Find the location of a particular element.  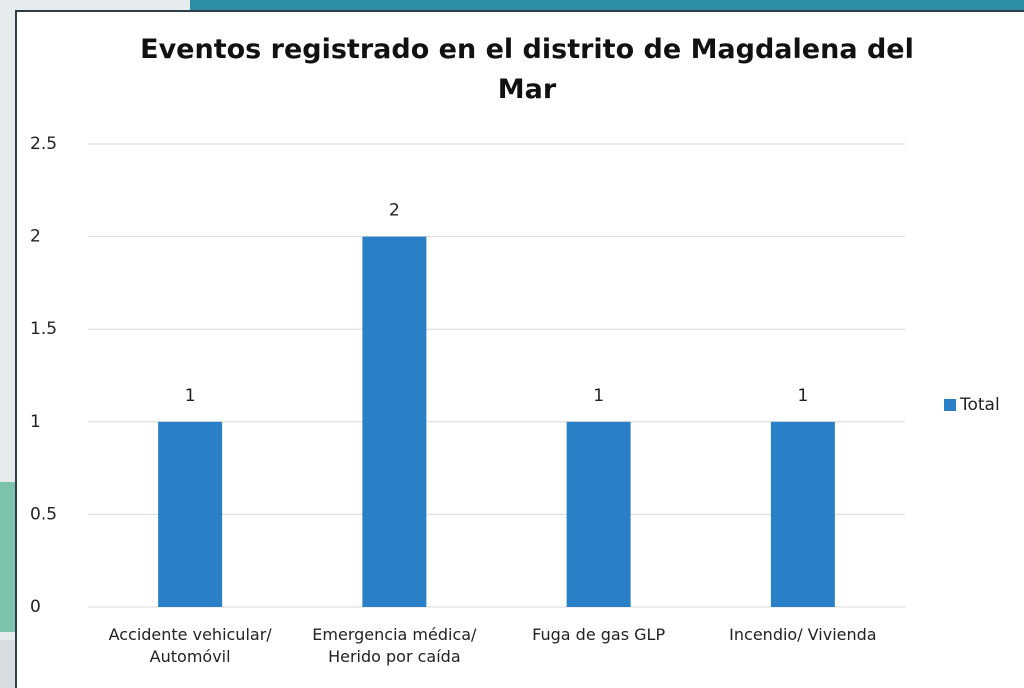

x-tick-label: Fuga de gas GLP is located at coordinates (599, 634).